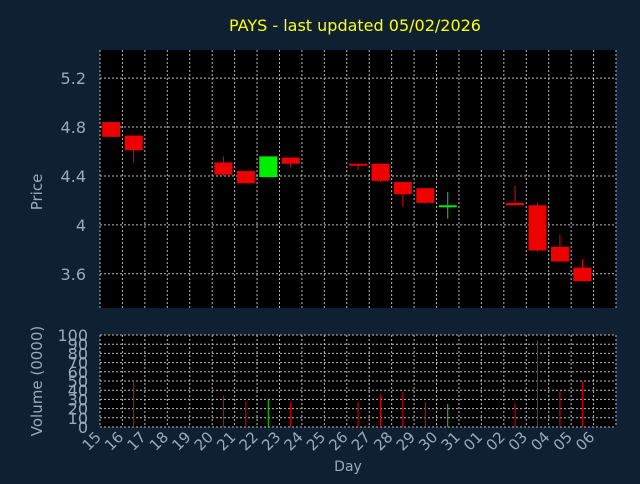 The height and width of the screenshot is (484, 640). Describe the element at coordinates (81, 225) in the screenshot. I see `price-tick-label: 4` at that location.